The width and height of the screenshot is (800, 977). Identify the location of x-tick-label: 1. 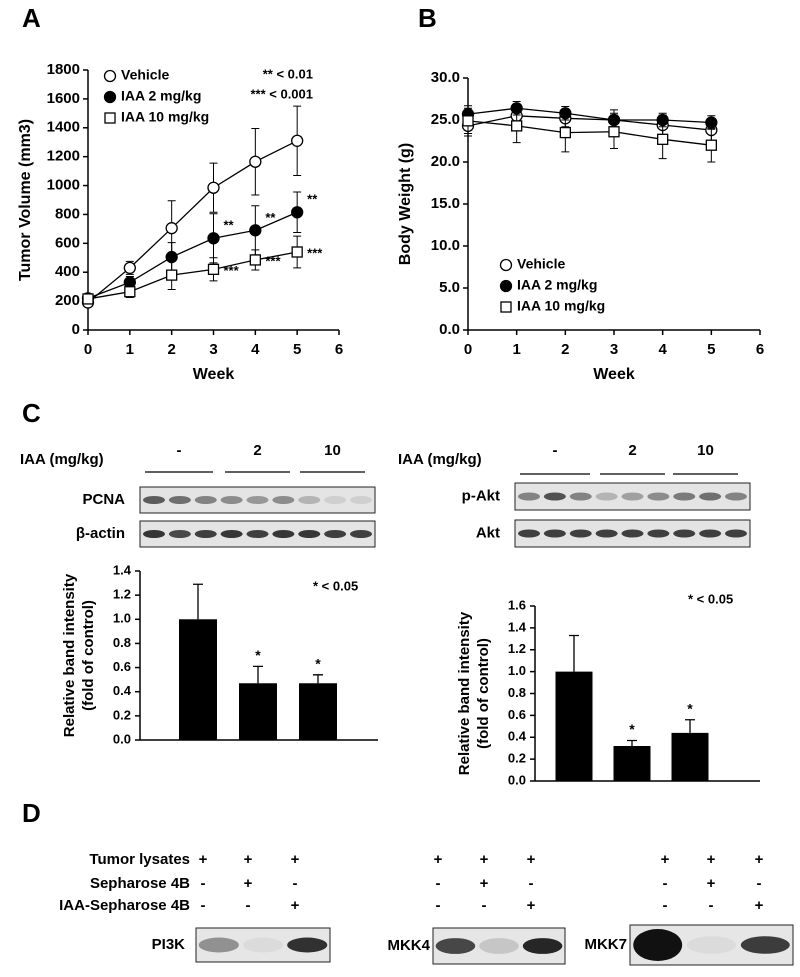
(516, 349).